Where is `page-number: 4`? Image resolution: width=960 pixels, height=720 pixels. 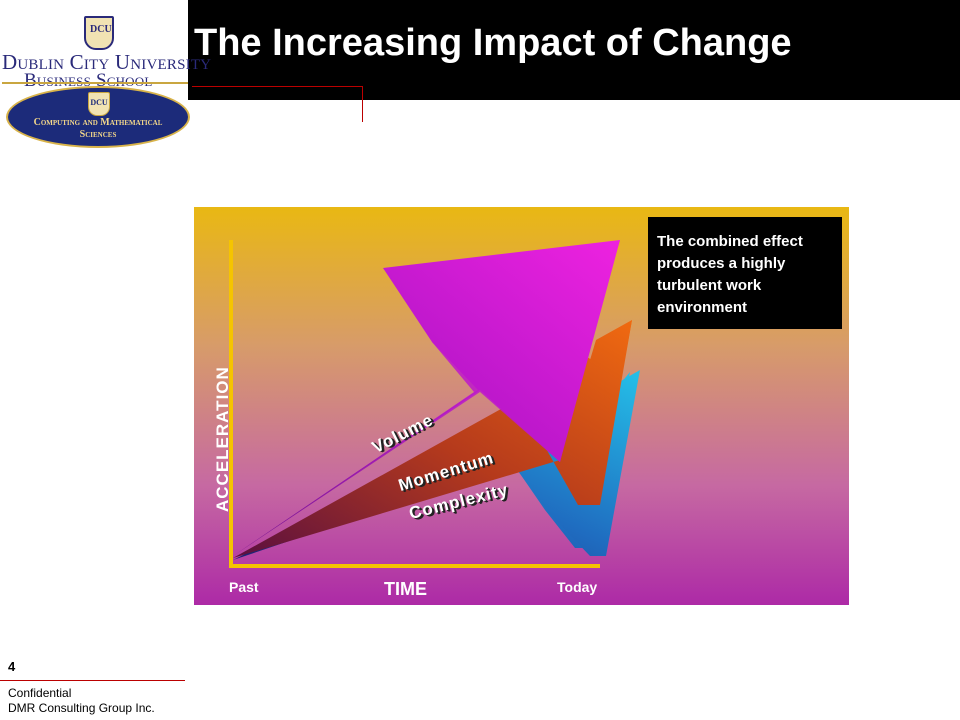
page-number: 4 is located at coordinates (12, 666).